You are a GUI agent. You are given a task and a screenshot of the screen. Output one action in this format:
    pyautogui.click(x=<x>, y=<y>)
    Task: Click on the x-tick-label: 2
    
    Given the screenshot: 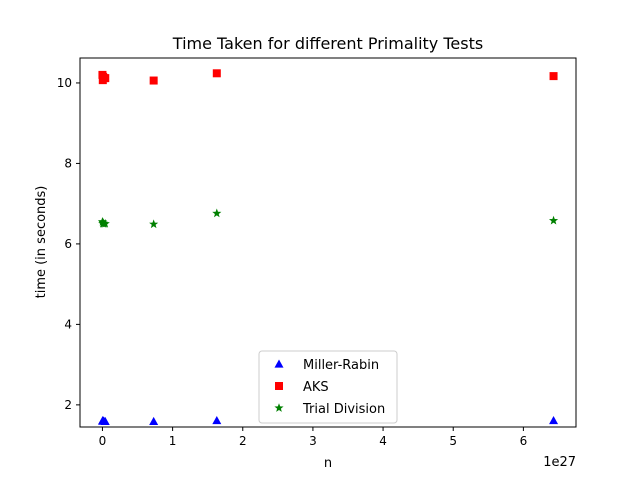 What is the action you would take?
    pyautogui.click(x=243, y=441)
    